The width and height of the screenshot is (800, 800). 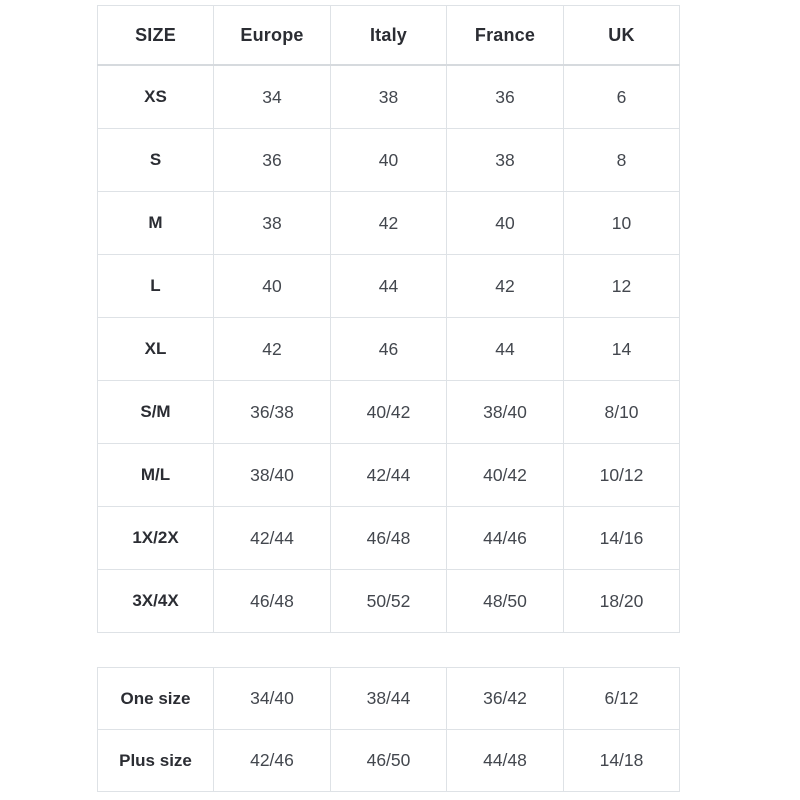 I want to click on column-header-uk: UK, so click(x=621, y=35).